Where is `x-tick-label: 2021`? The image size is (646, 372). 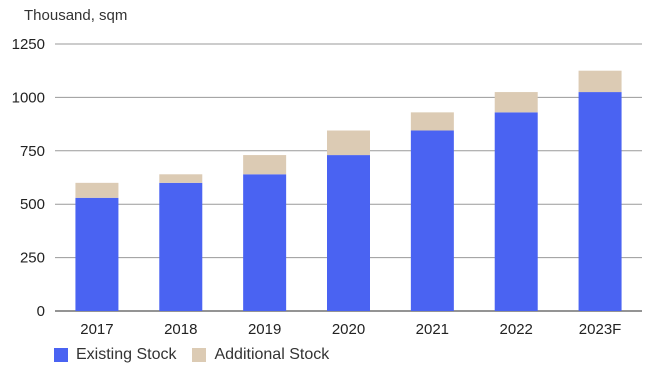
x-tick-label: 2021 is located at coordinates (432, 329).